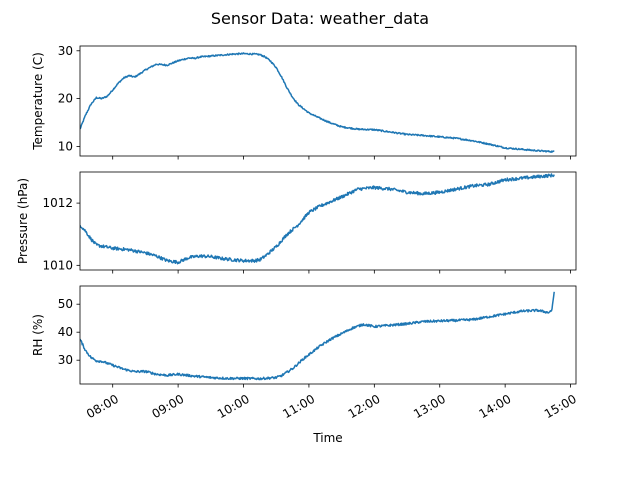 Image resolution: width=640 pixels, height=480 pixels. I want to click on y-tick-label: 10, so click(65, 146).